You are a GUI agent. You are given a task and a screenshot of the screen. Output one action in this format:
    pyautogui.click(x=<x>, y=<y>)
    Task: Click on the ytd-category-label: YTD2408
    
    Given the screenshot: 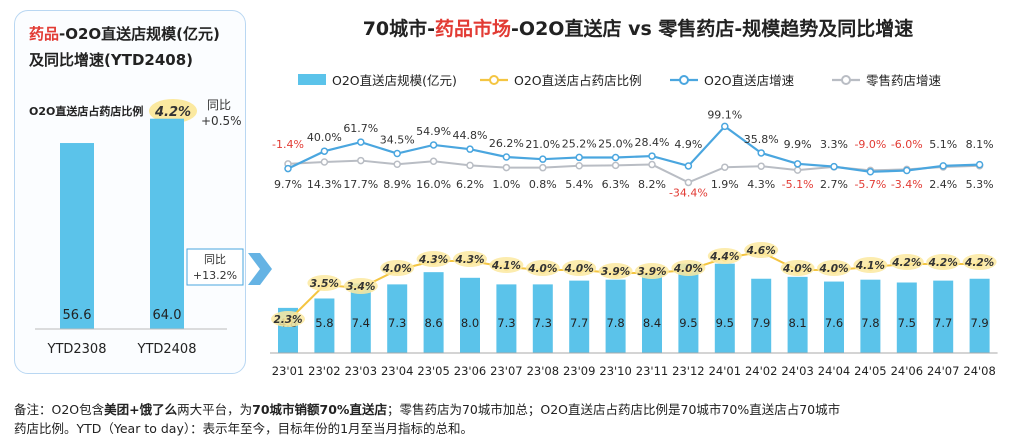 What is the action you would take?
    pyautogui.click(x=167, y=349)
    